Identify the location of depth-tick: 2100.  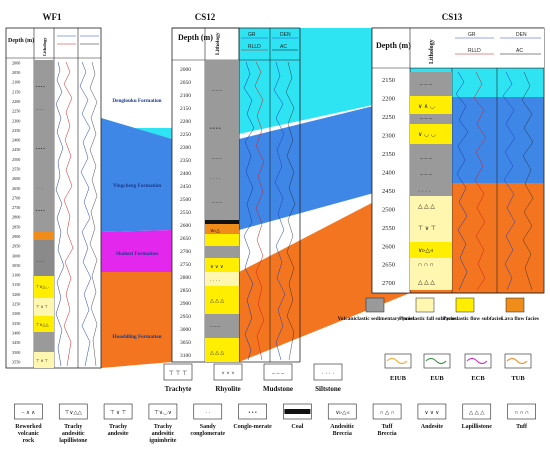
(185, 96).